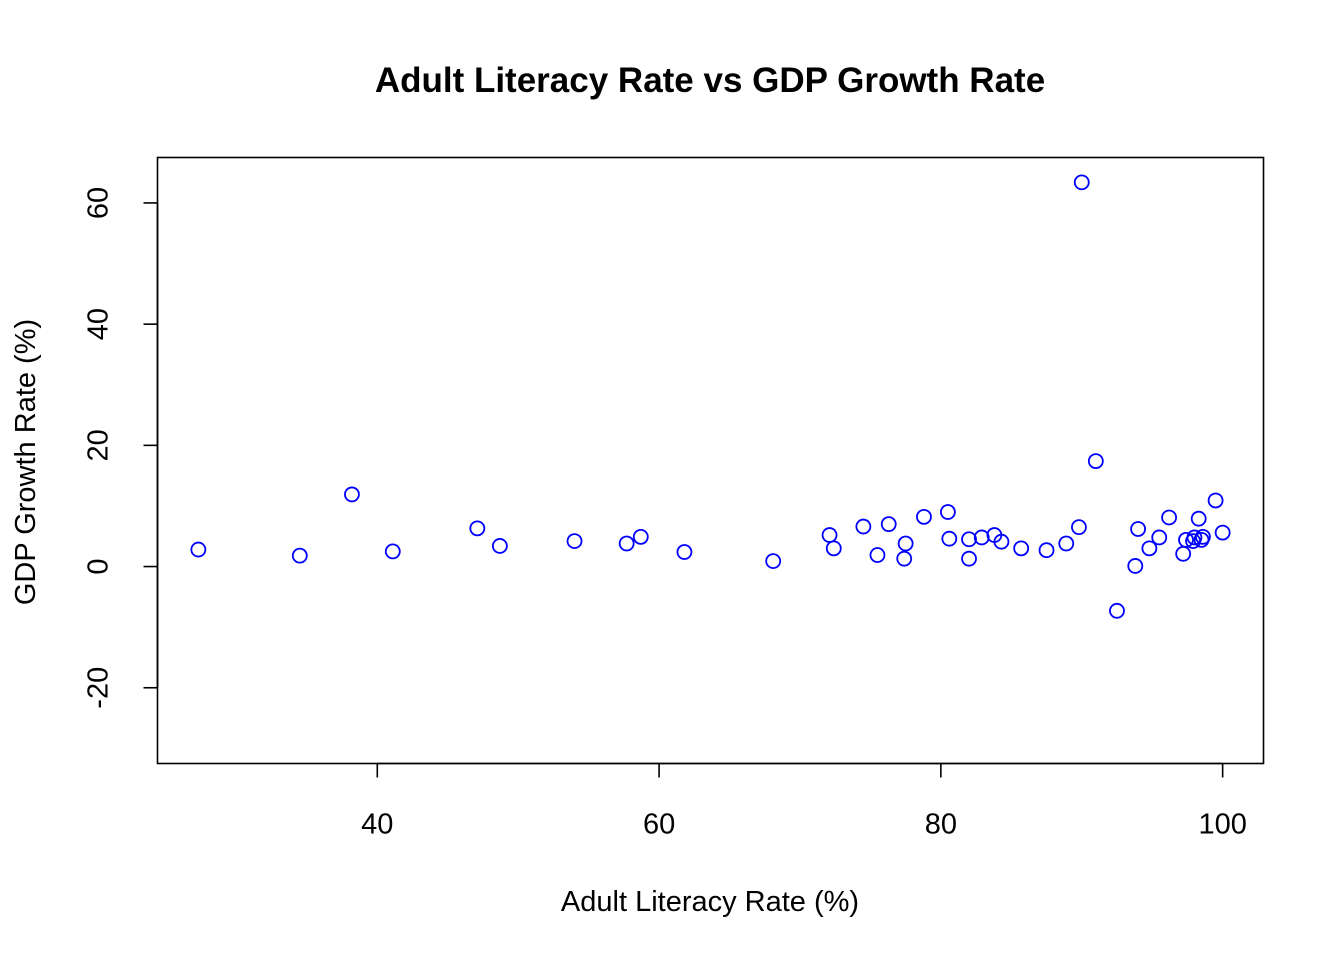 This screenshot has width=1344, height=960. I want to click on y-tick-label: 40, so click(99, 324).